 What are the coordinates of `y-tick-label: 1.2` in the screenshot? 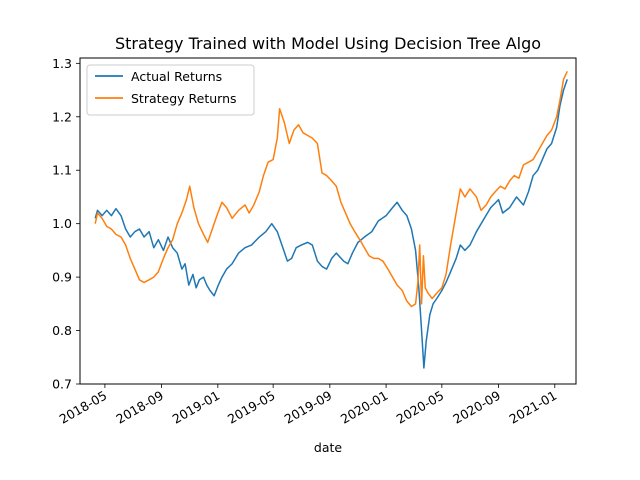 It's located at (62, 116).